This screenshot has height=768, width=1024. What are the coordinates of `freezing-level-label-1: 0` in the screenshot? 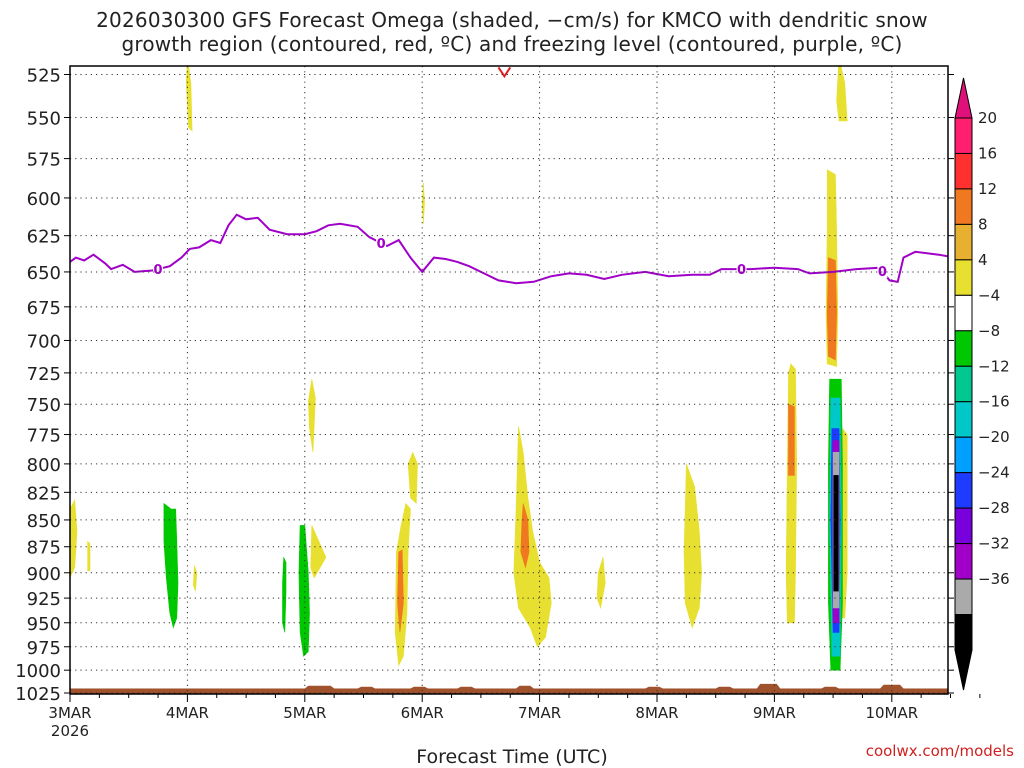 It's located at (381, 244).